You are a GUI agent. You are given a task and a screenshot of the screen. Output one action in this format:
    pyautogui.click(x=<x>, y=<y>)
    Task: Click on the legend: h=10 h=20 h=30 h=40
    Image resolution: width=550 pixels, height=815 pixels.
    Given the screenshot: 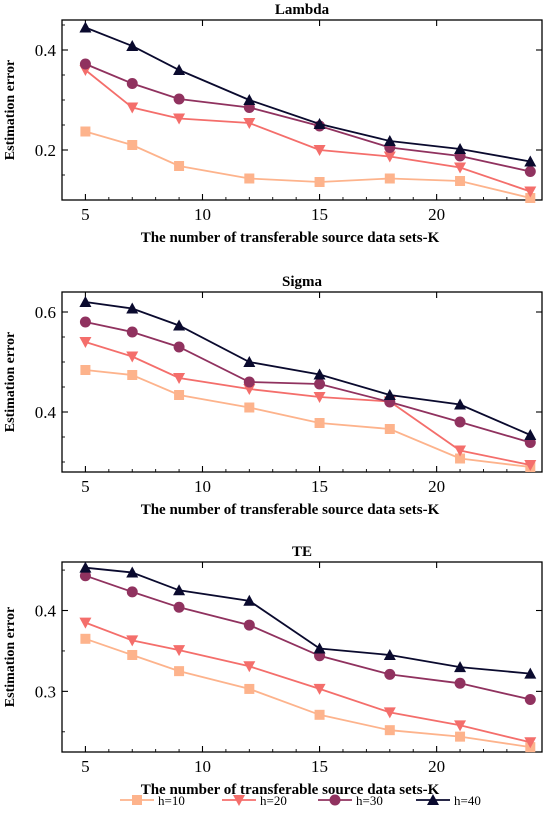 What is the action you would take?
    pyautogui.click(x=300, y=800)
    